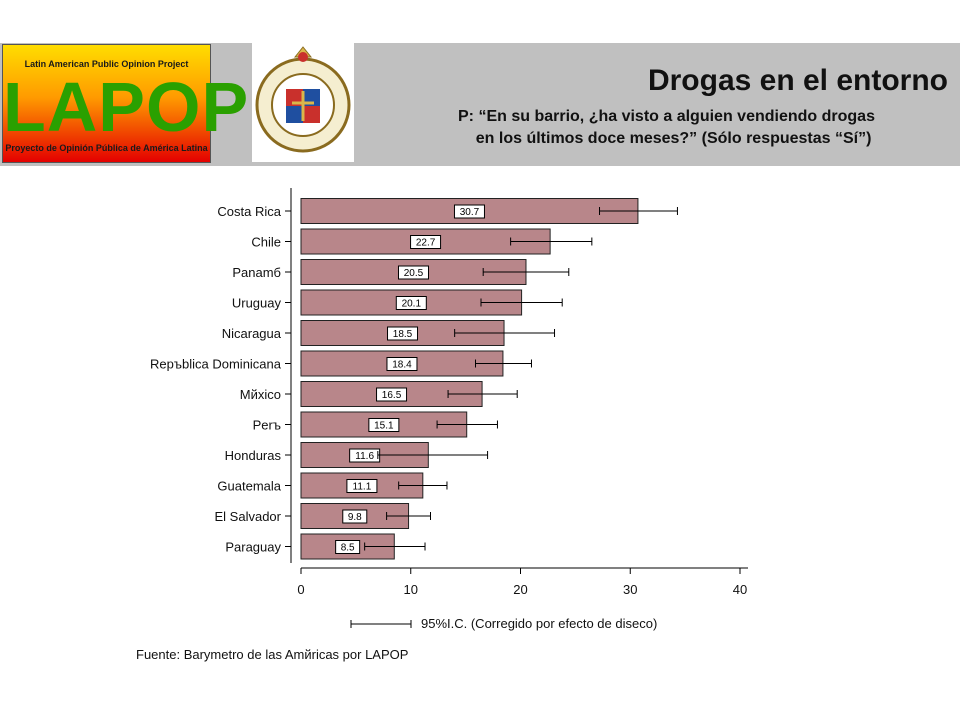 This screenshot has height=720, width=960. What do you see at coordinates (303, 102) in the screenshot?
I see `university-crest` at bounding box center [303, 102].